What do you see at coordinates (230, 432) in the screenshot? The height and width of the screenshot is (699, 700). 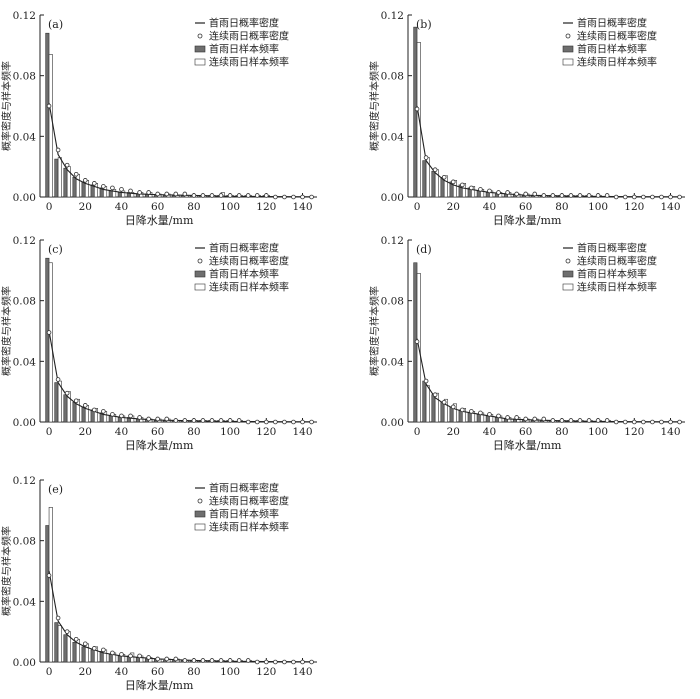 I see `x-tick-label: 100` at bounding box center [230, 432].